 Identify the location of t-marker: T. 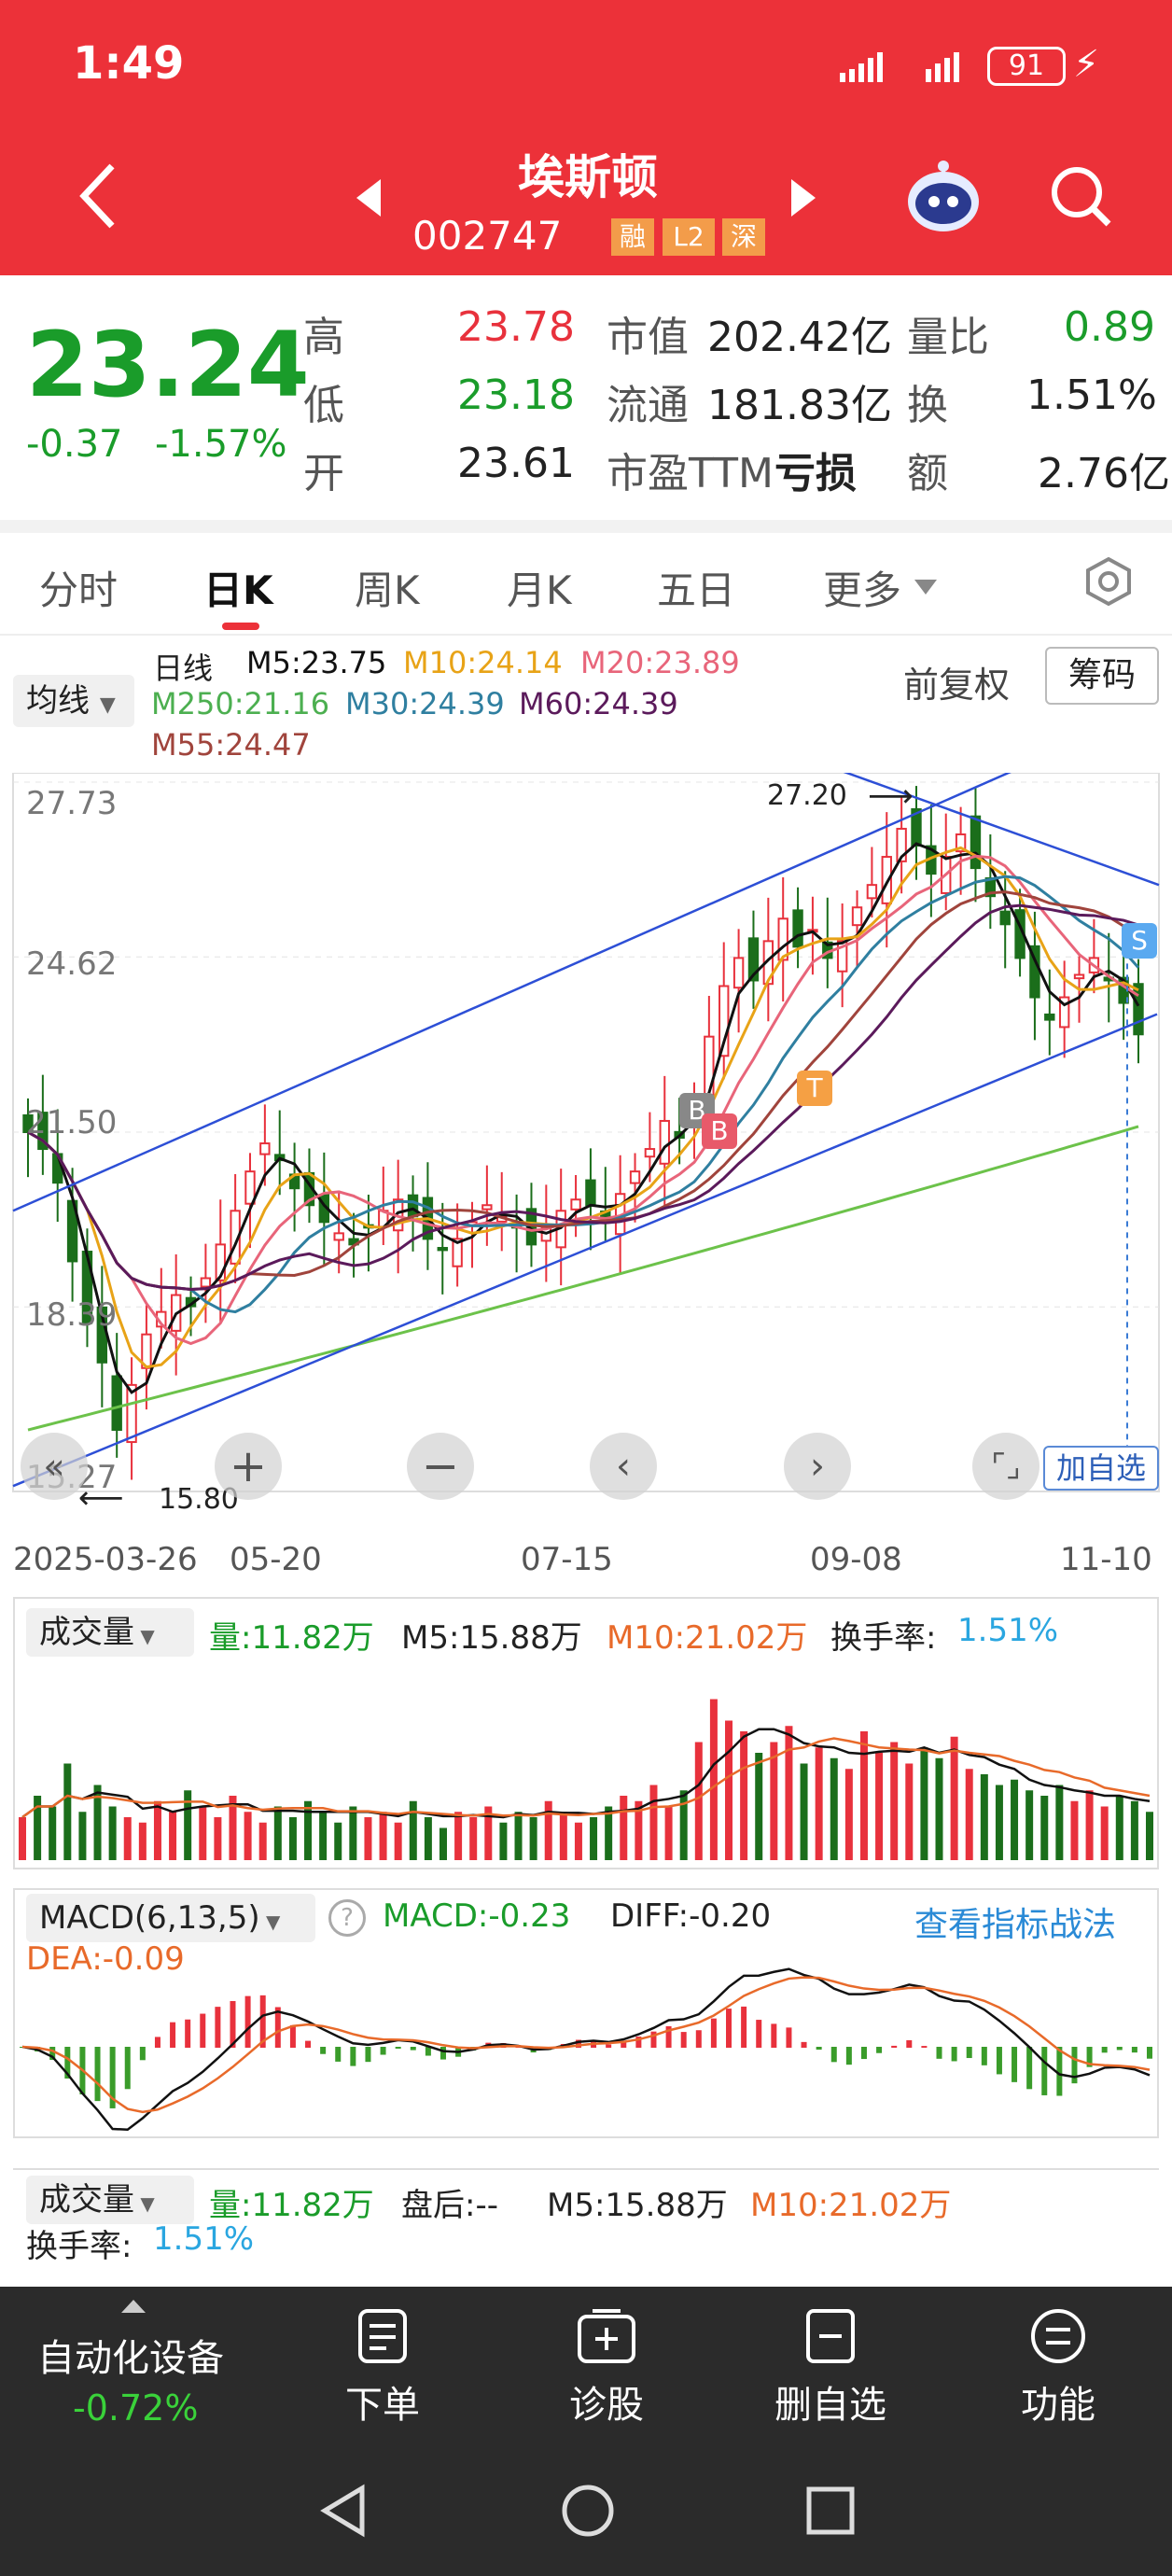
(814, 1088).